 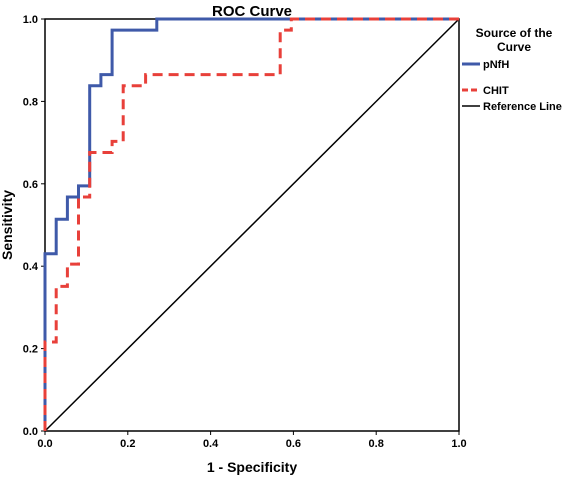 What do you see at coordinates (30, 350) in the screenshot?
I see `y-tick-label: 0.2` at bounding box center [30, 350].